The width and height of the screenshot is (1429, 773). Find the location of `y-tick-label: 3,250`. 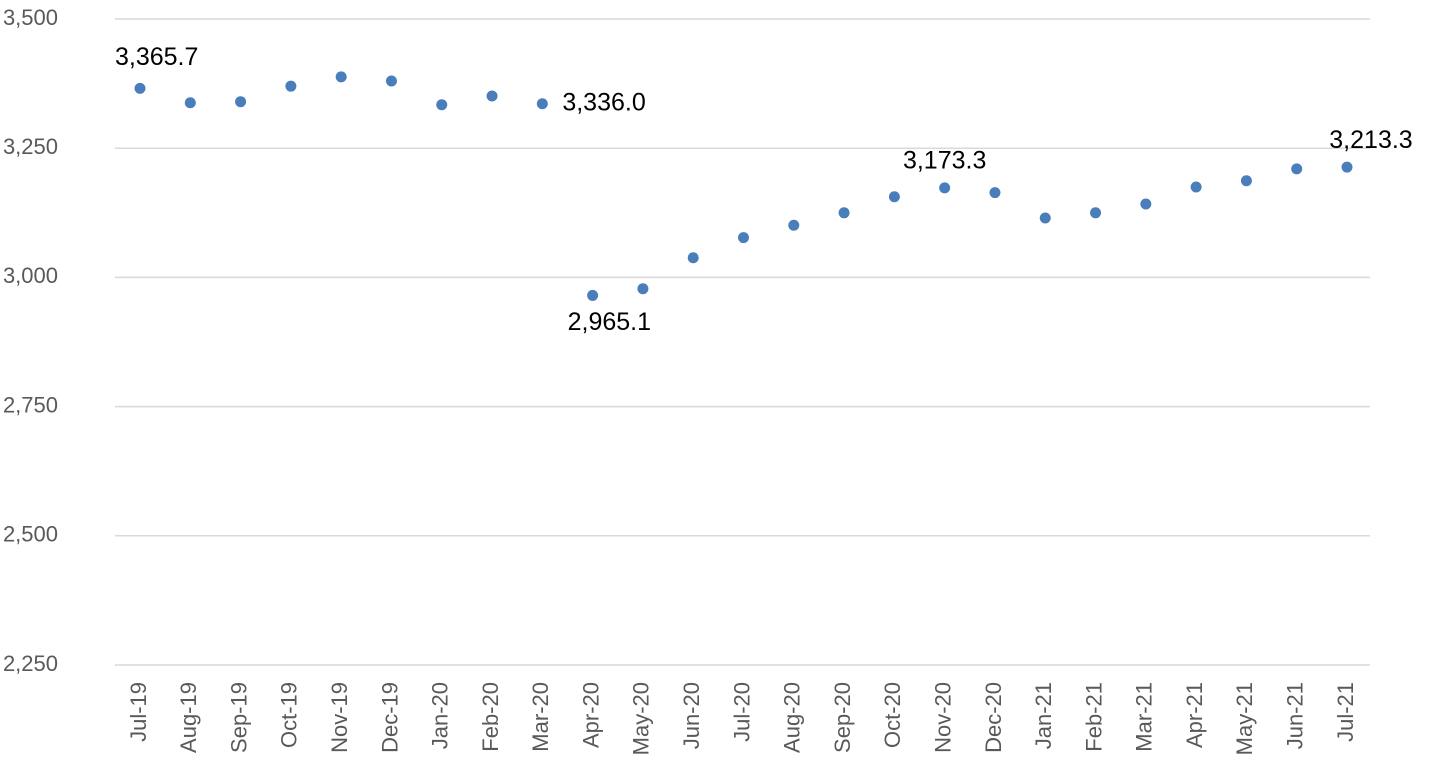

y-tick-label: 3,250 is located at coordinates (30, 146).